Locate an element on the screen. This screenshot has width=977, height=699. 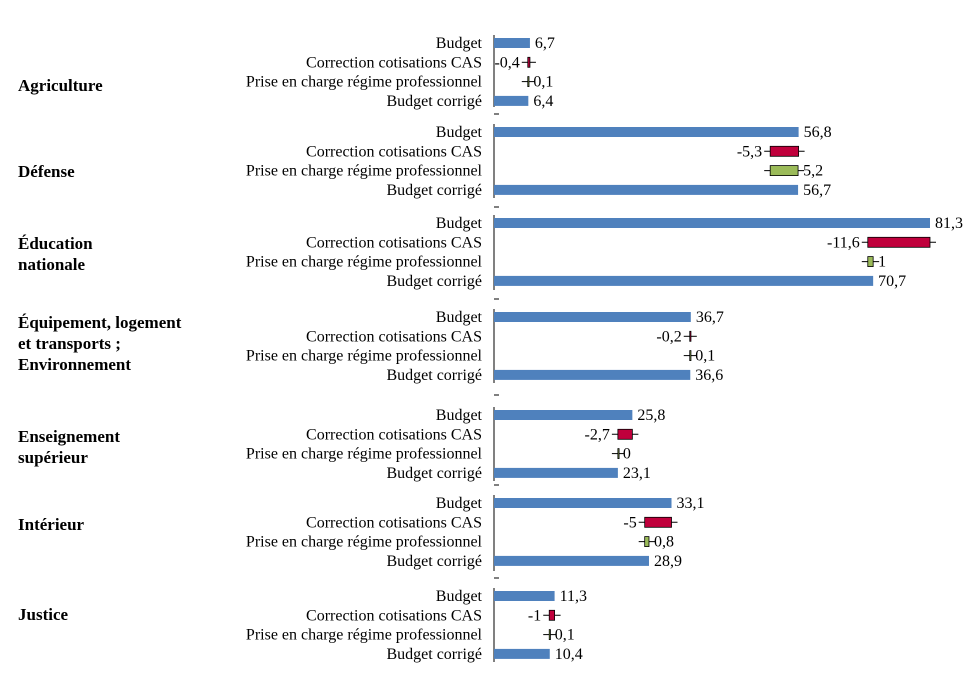
data-label: 23,1 is located at coordinates (637, 473).